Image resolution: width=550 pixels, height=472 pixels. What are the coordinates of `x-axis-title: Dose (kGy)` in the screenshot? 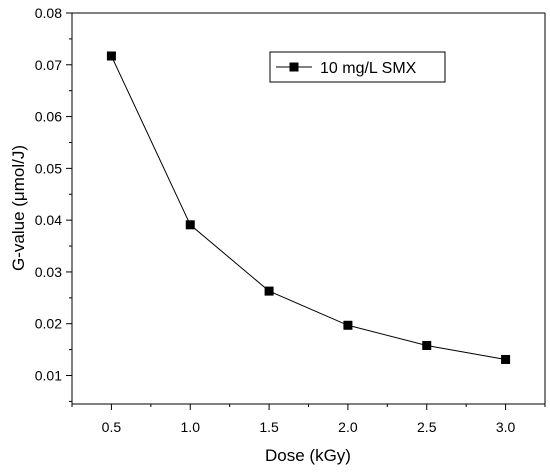 It's located at (308, 455).